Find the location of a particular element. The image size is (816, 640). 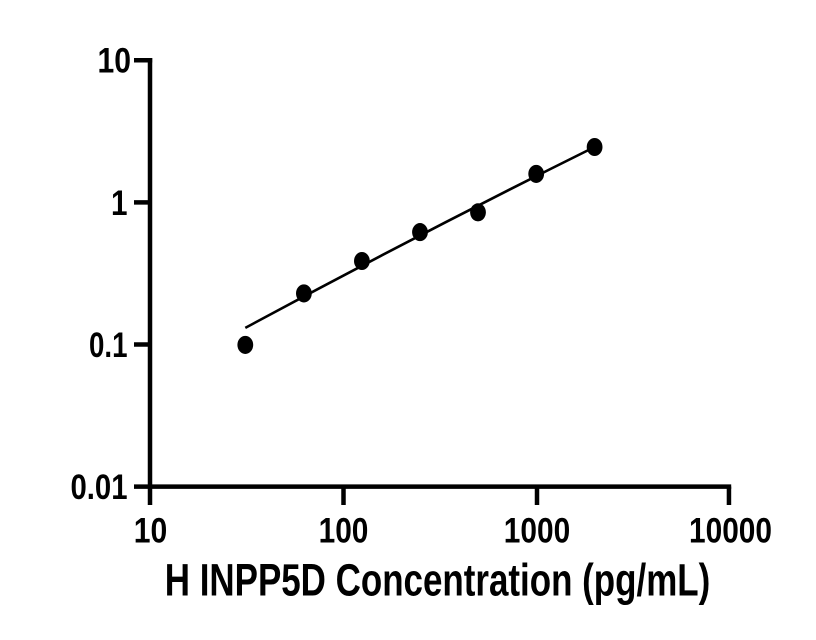

svg-text: 1000 is located at coordinates (537, 531).